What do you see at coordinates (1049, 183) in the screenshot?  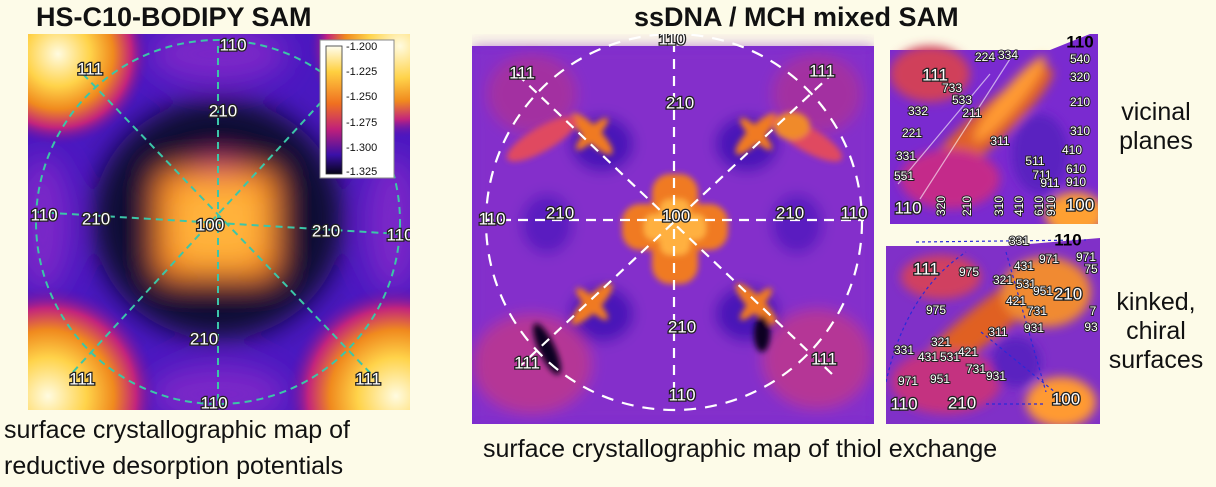 I see `vicinal-s-911: 911` at bounding box center [1049, 183].